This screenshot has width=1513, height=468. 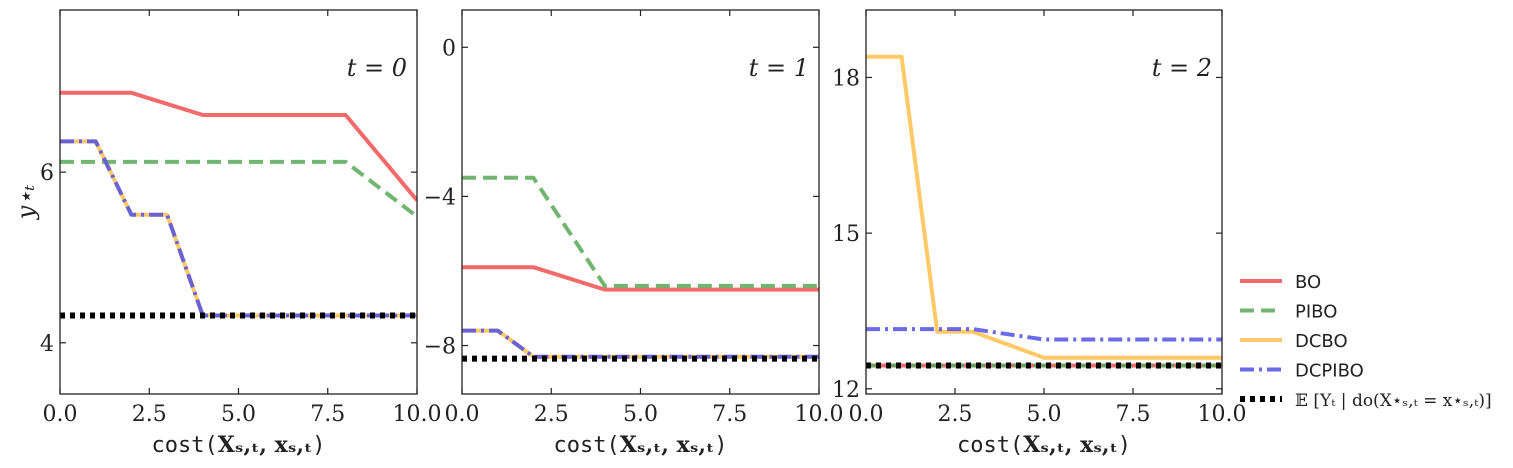 I want to click on legend-item-0: BO, so click(x=1280, y=282).